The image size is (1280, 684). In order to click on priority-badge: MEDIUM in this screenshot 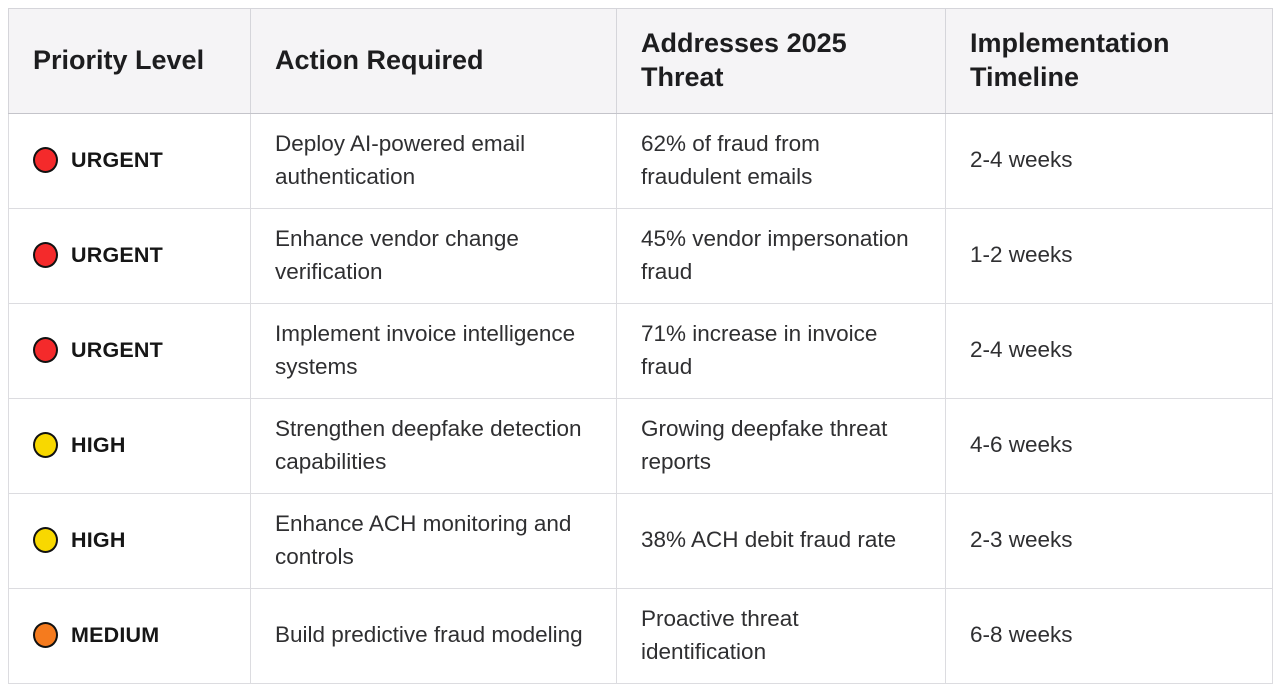, I will do `click(131, 635)`.